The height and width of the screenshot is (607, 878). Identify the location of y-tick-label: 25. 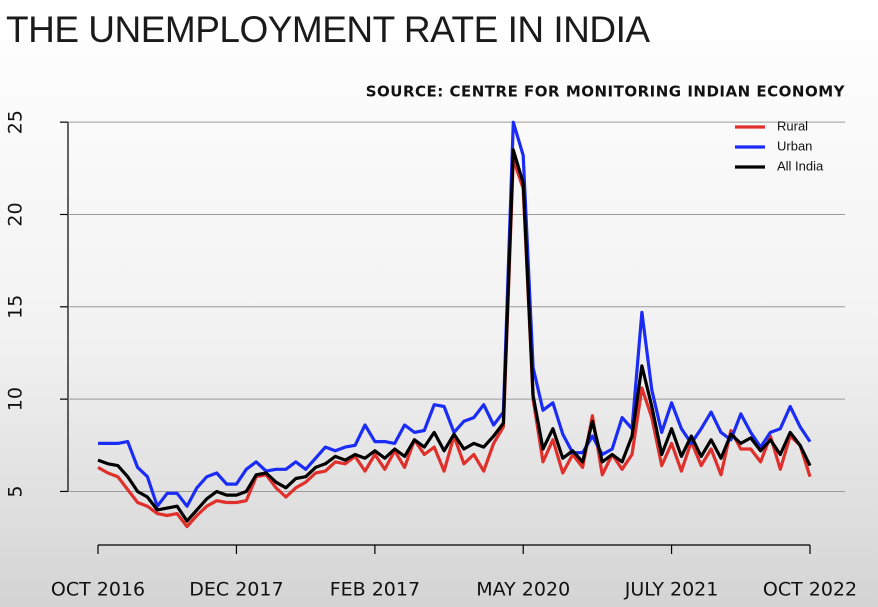
(16, 122).